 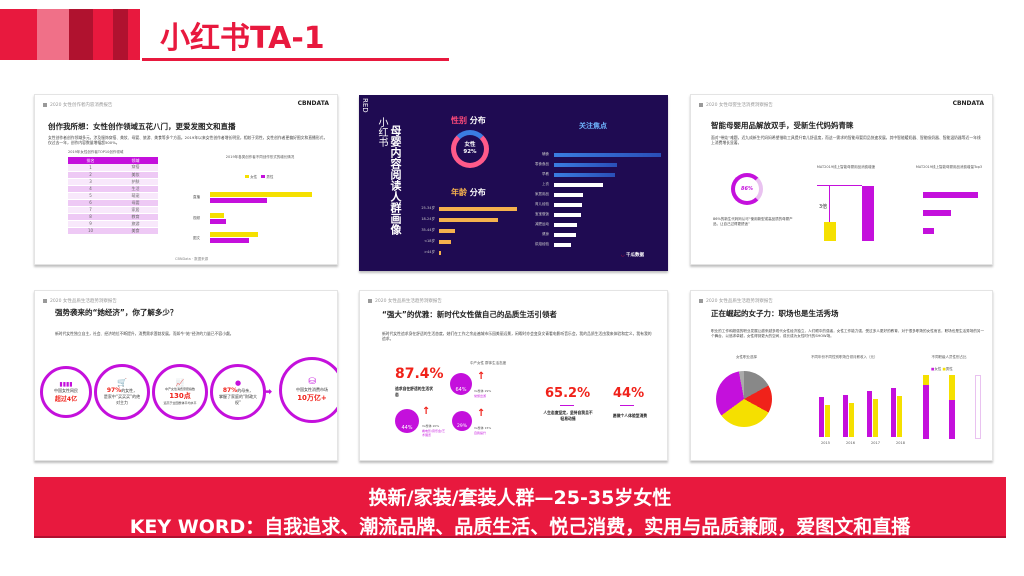 I want to click on legend-male: 男性, so click(x=949, y=369).